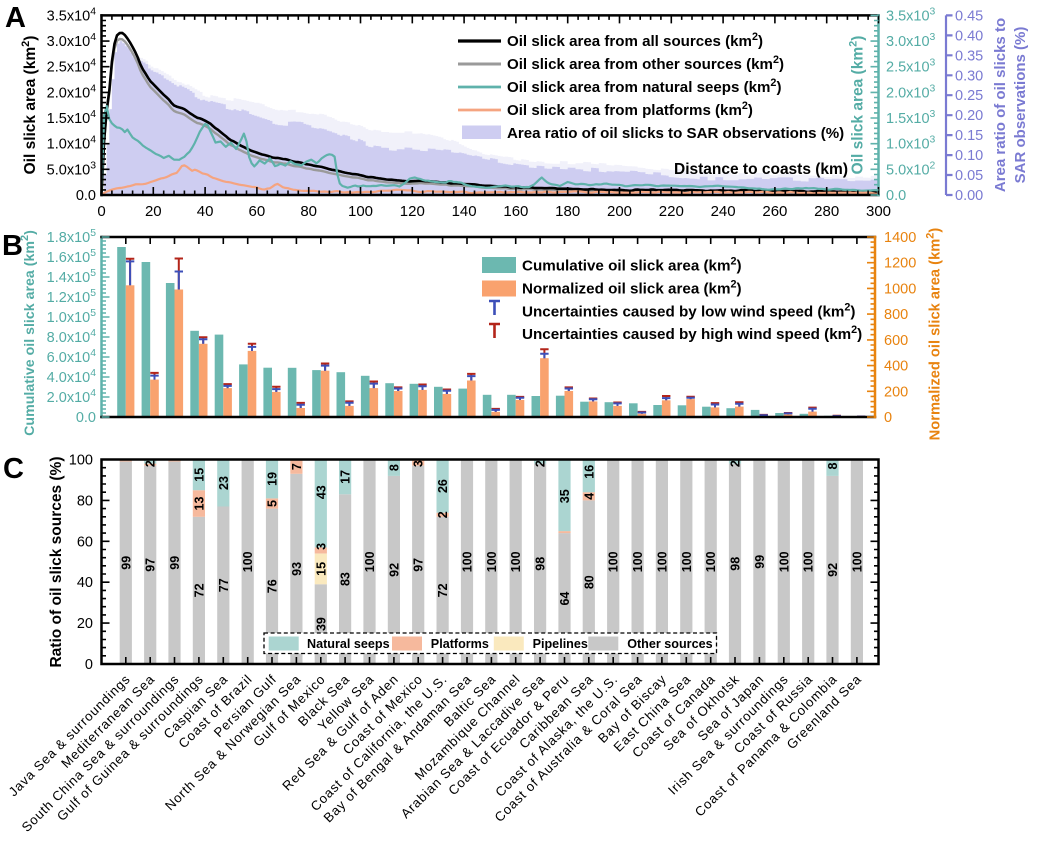 The height and width of the screenshot is (848, 1040). Describe the element at coordinates (969, 16) in the screenshot. I see `svg-text: 0.45` at that location.